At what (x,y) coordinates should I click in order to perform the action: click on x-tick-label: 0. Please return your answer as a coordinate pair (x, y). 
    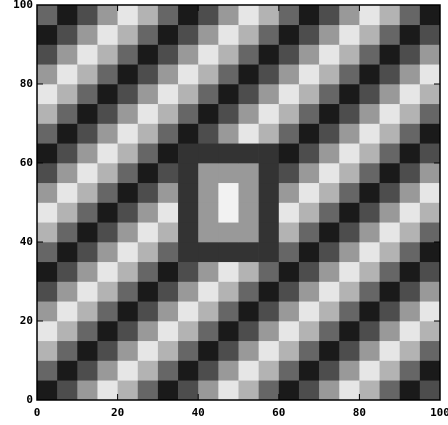
    Looking at the image, I should click on (37, 412).